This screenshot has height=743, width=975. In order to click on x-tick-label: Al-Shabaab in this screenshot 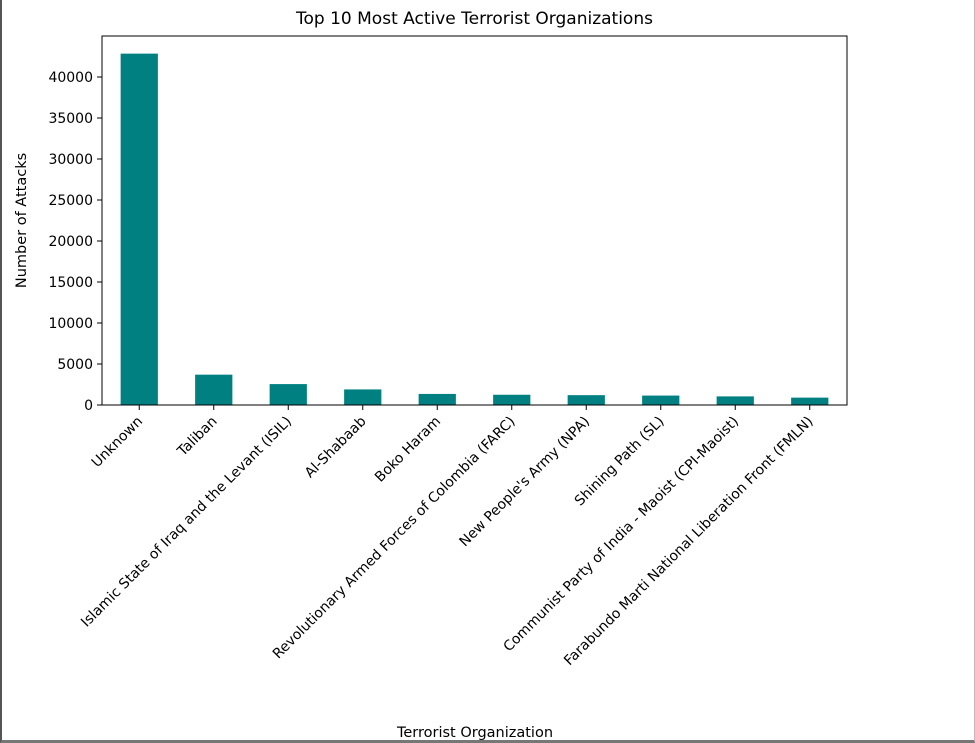, I will do `click(336, 447)`.